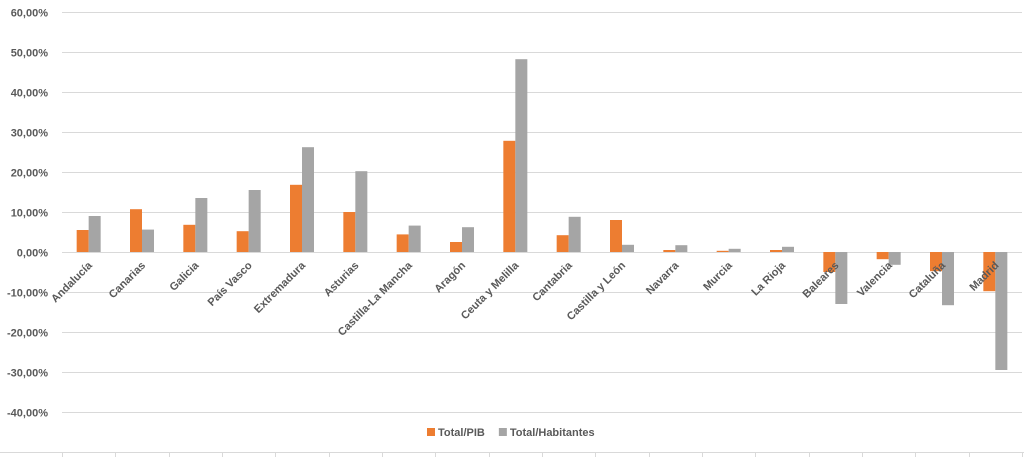  Describe the element at coordinates (821, 280) in the screenshot. I see `x-category-label: Baleares` at that location.